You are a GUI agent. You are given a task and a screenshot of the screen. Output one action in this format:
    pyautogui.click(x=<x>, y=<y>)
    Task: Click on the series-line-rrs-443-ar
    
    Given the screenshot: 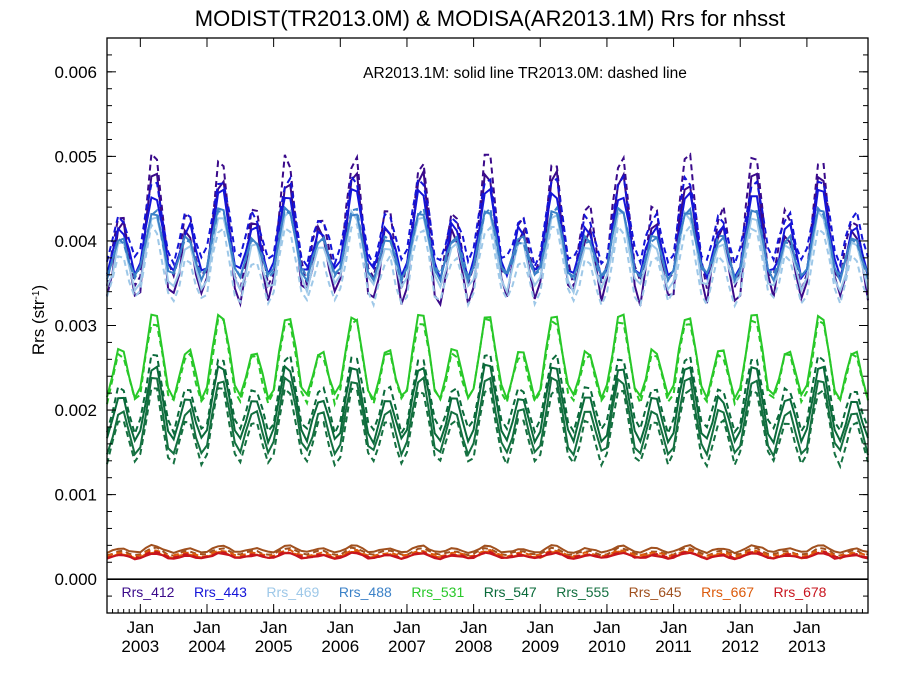 What is the action you would take?
    pyautogui.click(x=487, y=235)
    